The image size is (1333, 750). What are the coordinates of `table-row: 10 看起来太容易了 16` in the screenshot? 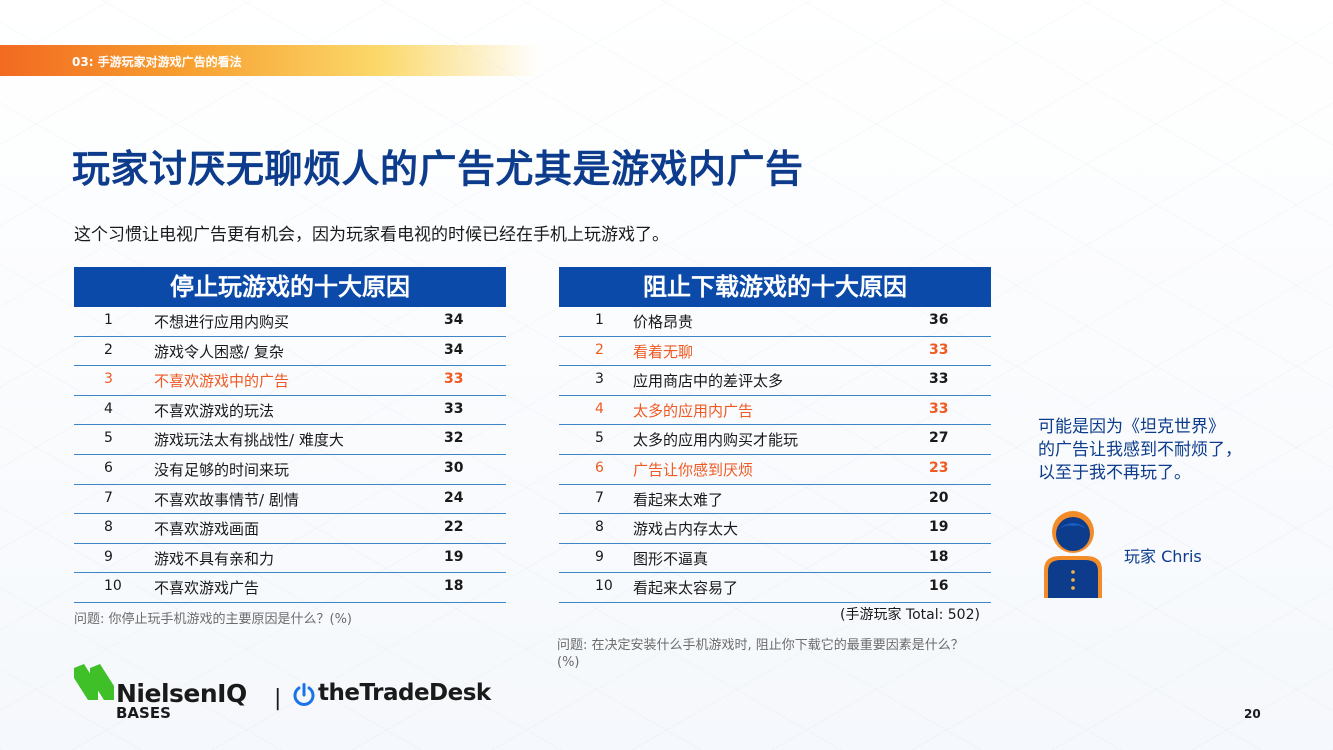 It's located at (775, 588).